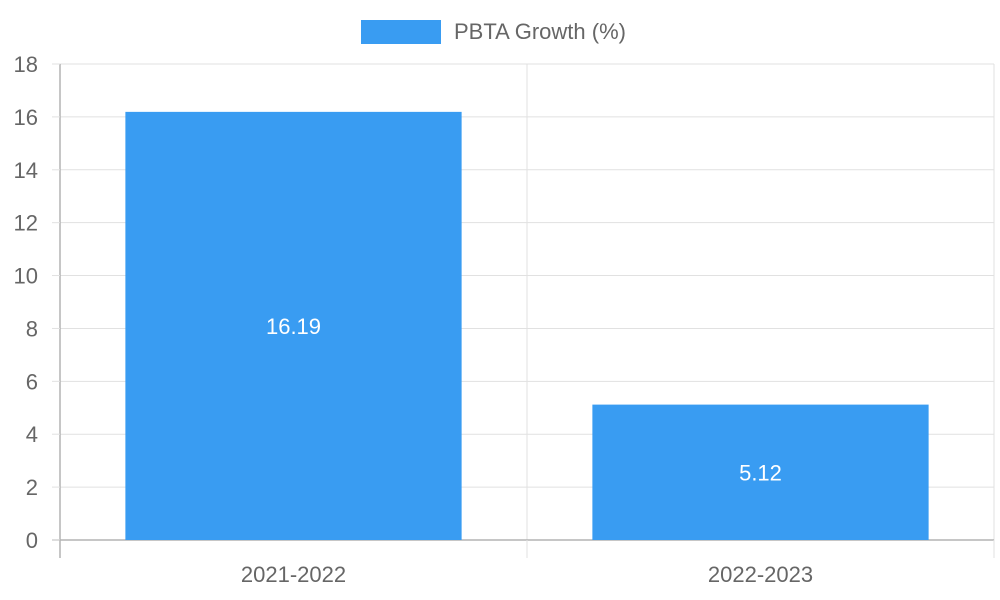 The height and width of the screenshot is (600, 1000). Describe the element at coordinates (32, 434) in the screenshot. I see `y-tick-label: 4` at that location.